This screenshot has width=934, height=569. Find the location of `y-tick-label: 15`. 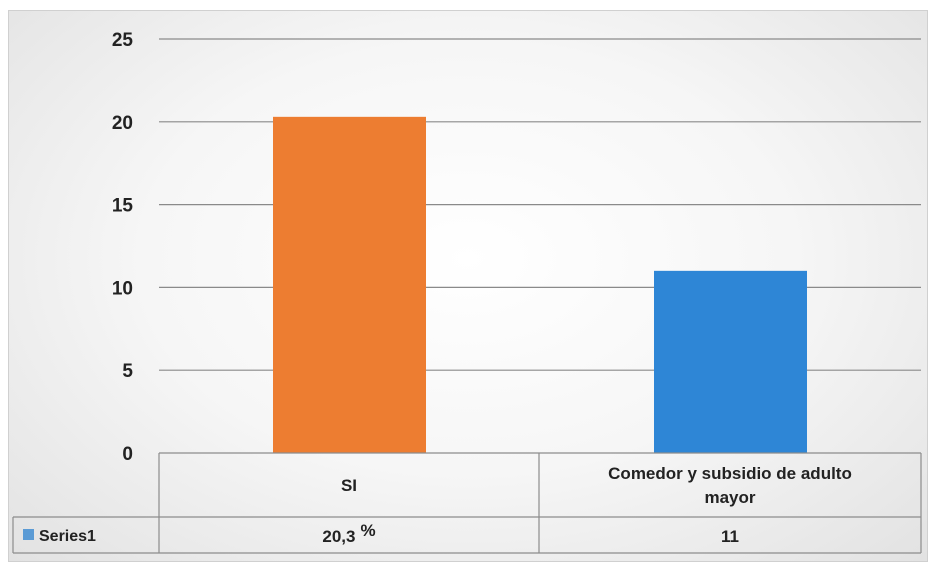

y-tick-label: 15 is located at coordinates (123, 206).